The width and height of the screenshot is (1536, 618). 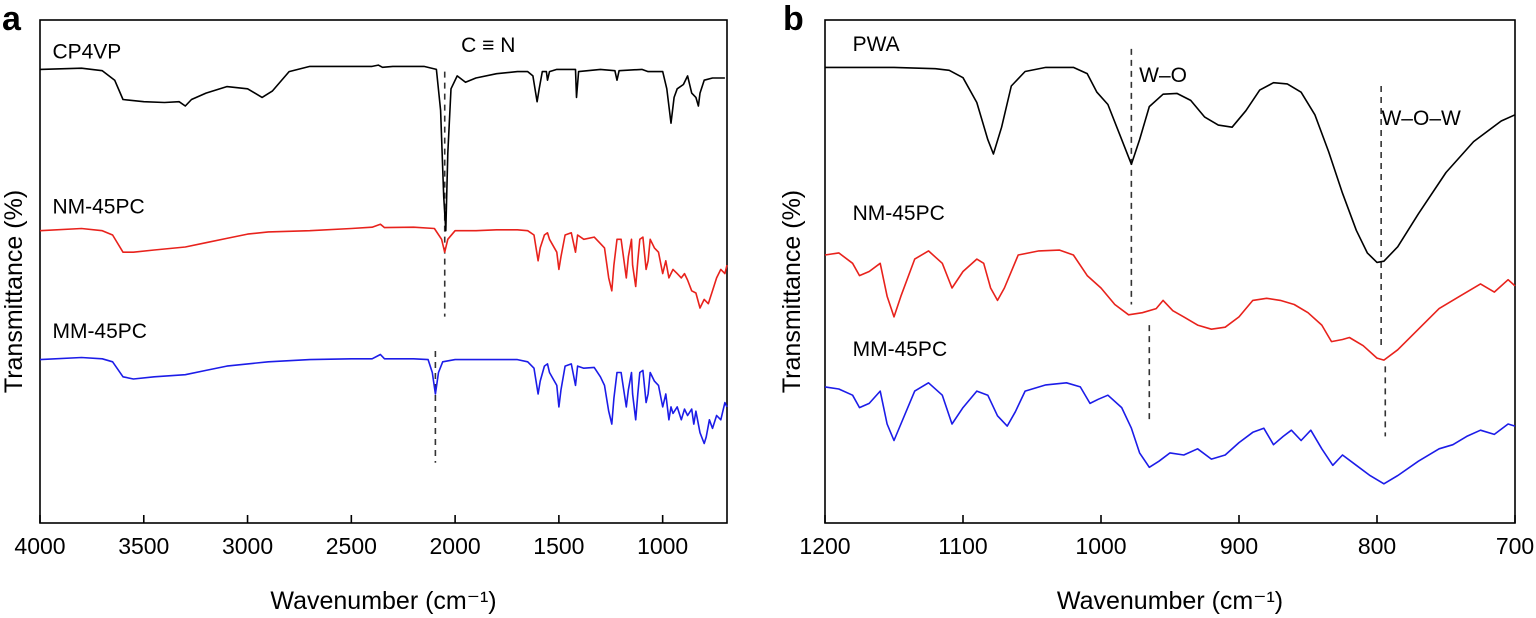 I want to click on panel-b-series-pwa-line, so click(x=1170, y=165).